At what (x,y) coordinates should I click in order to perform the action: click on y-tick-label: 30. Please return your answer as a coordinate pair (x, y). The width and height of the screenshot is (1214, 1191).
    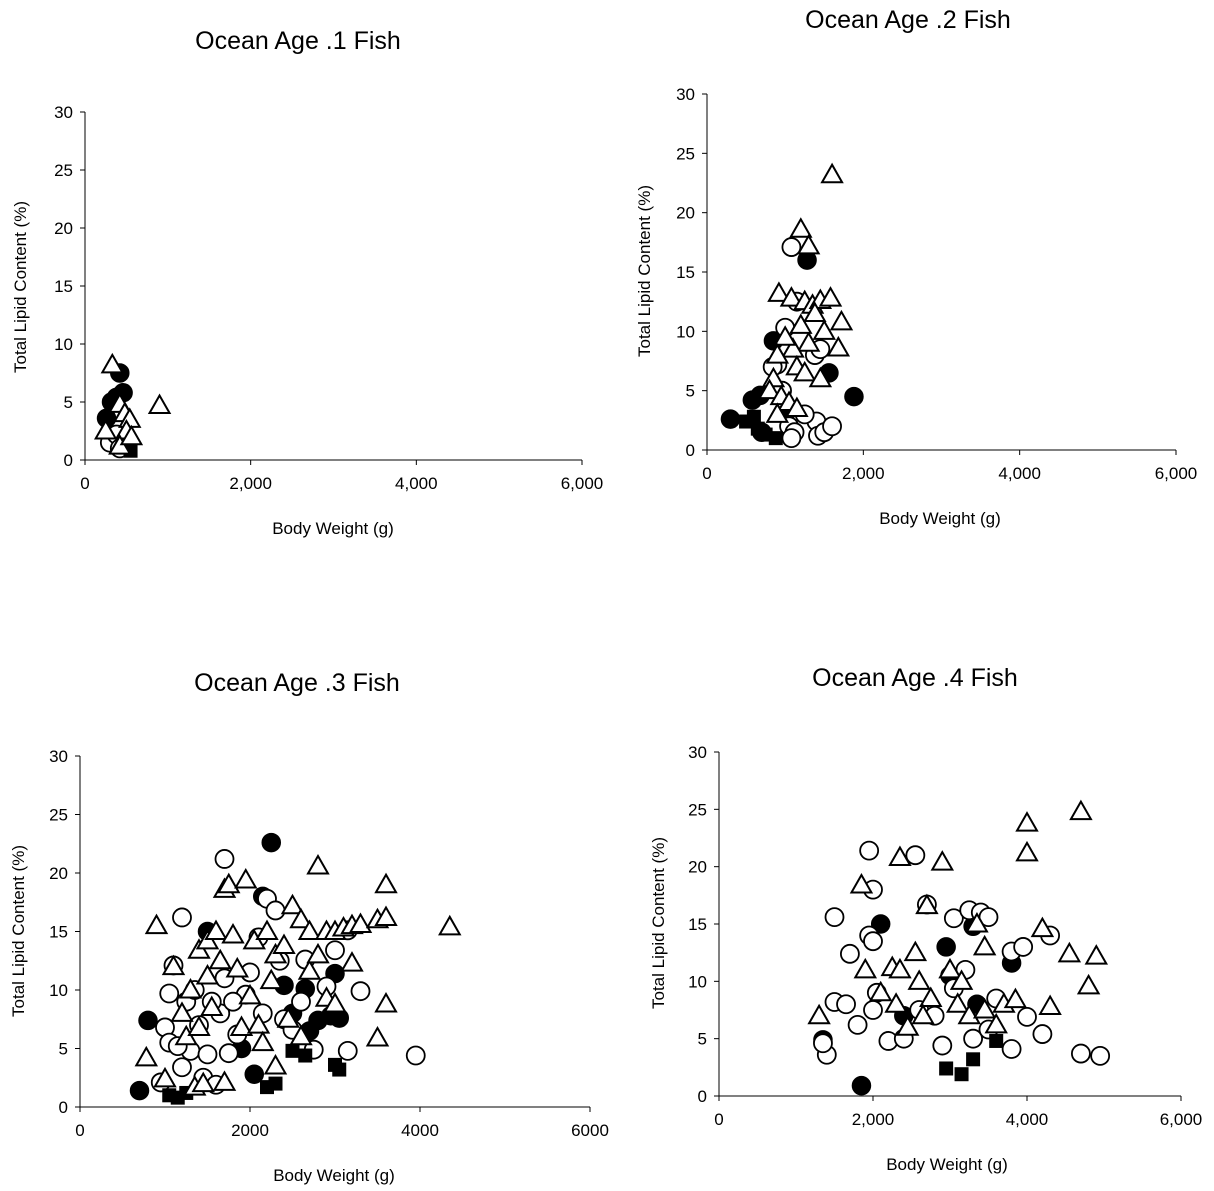
    Looking at the image, I should click on (697, 752).